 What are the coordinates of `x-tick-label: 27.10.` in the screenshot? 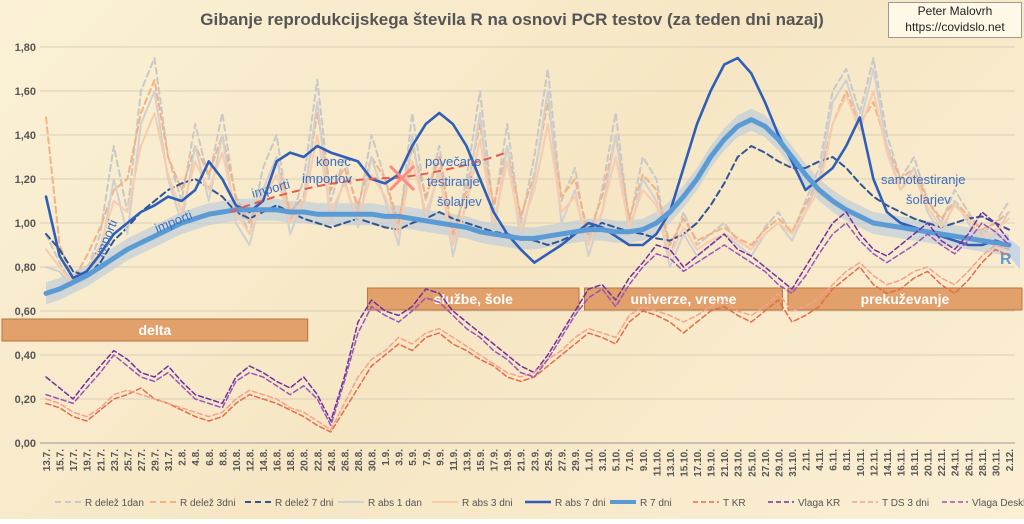 It's located at (766, 463).